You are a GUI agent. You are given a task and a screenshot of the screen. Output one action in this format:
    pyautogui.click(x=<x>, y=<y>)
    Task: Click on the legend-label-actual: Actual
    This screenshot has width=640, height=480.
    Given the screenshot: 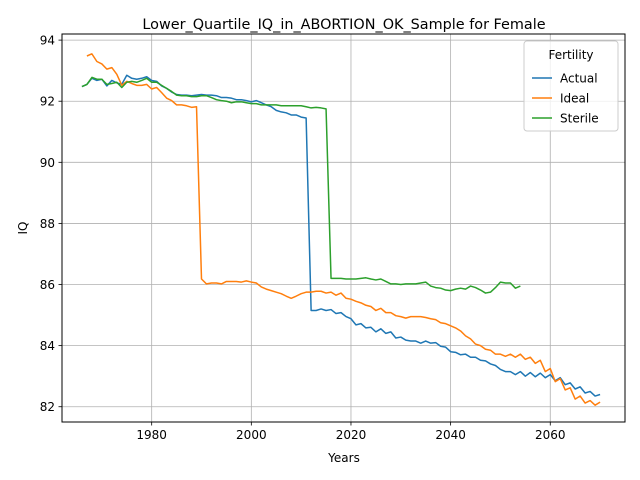 What is the action you would take?
    pyautogui.click(x=579, y=79)
    